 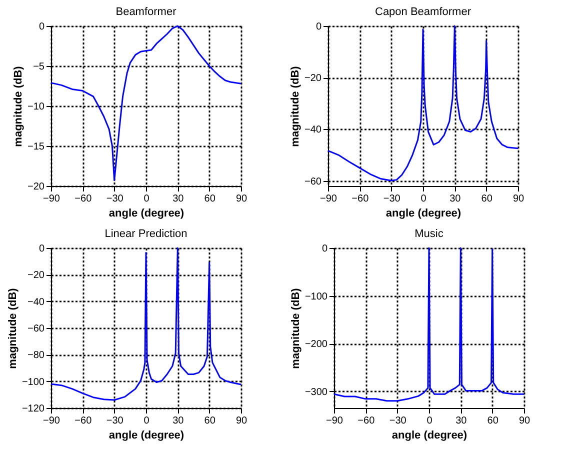 I want to click on y-tick-label: −5, so click(x=39, y=67).